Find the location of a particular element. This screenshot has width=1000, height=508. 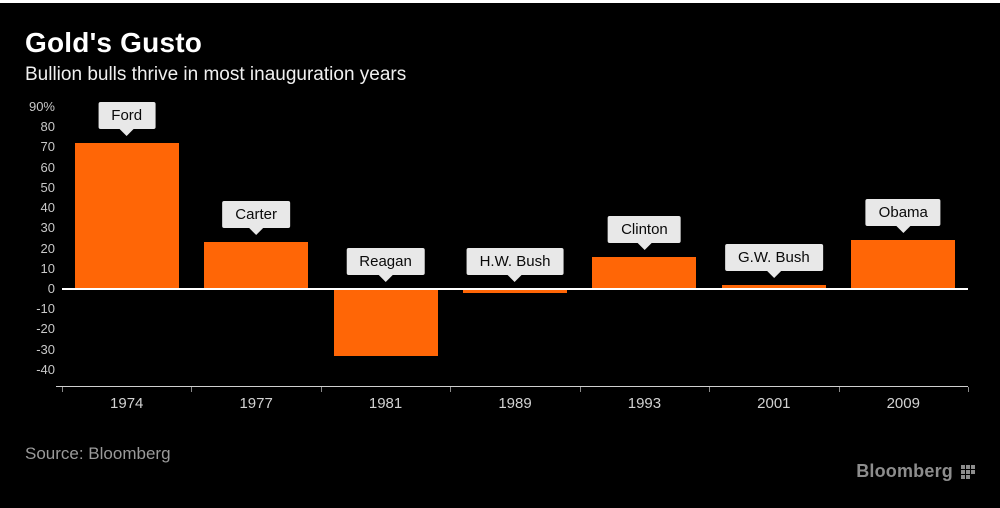

bar-callout-label: Ford is located at coordinates (127, 119).